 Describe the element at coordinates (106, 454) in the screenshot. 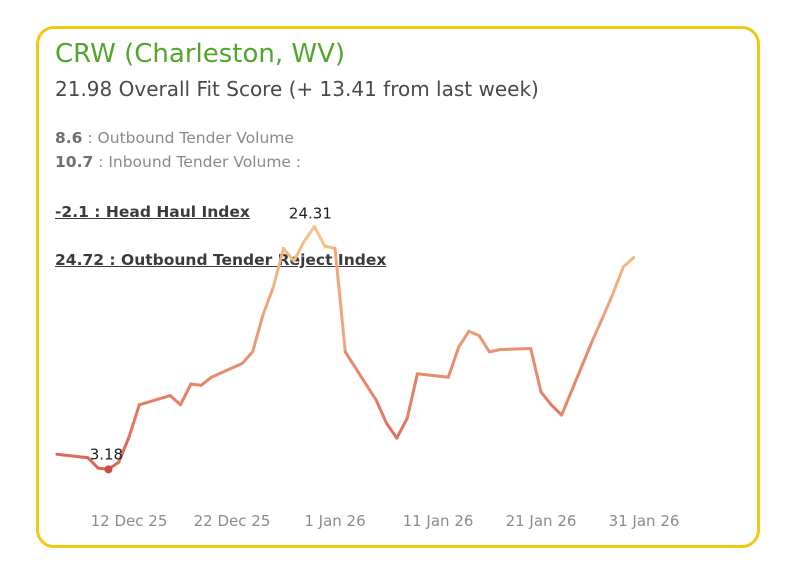

I see `min-data-label: 3.18` at that location.